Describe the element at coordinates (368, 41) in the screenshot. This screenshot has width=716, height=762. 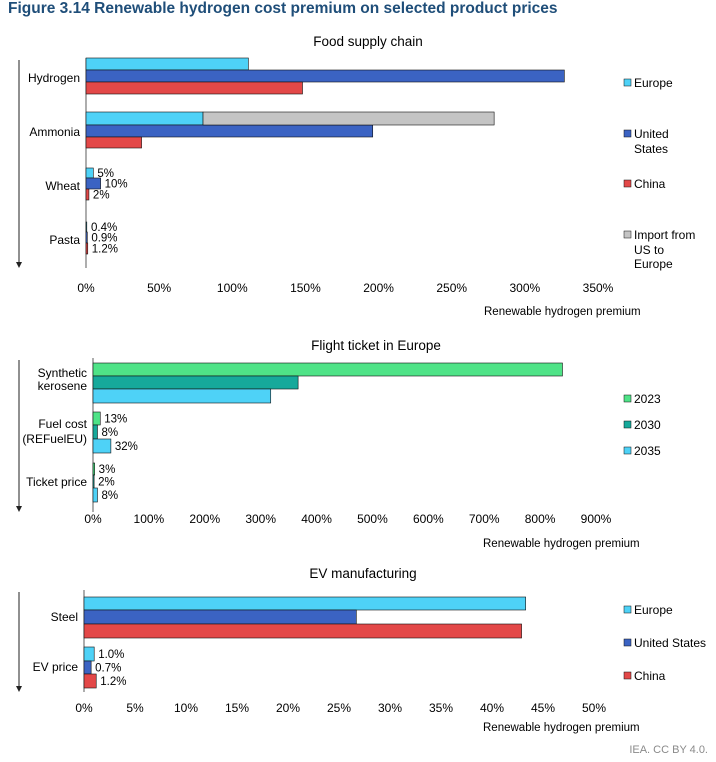
I see `chart-title-0: Food supply chain` at that location.